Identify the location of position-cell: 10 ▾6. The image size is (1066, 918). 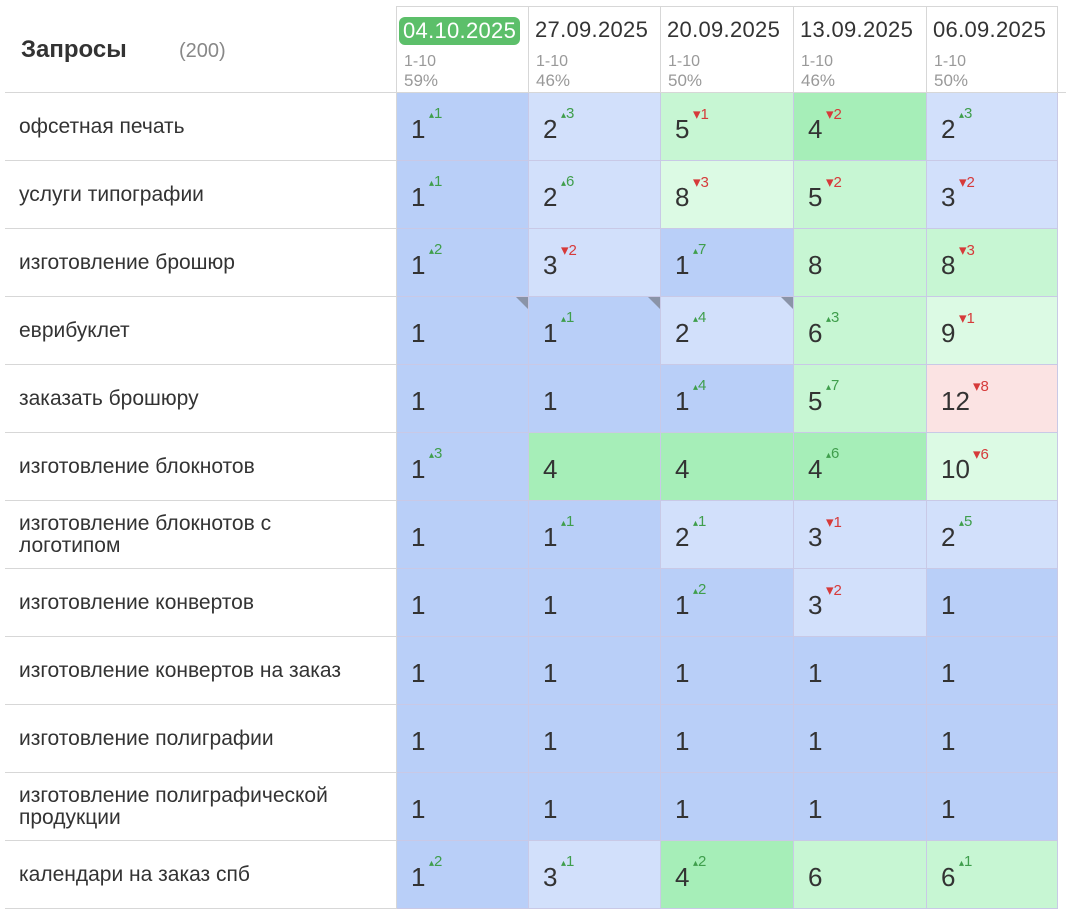
(992, 467).